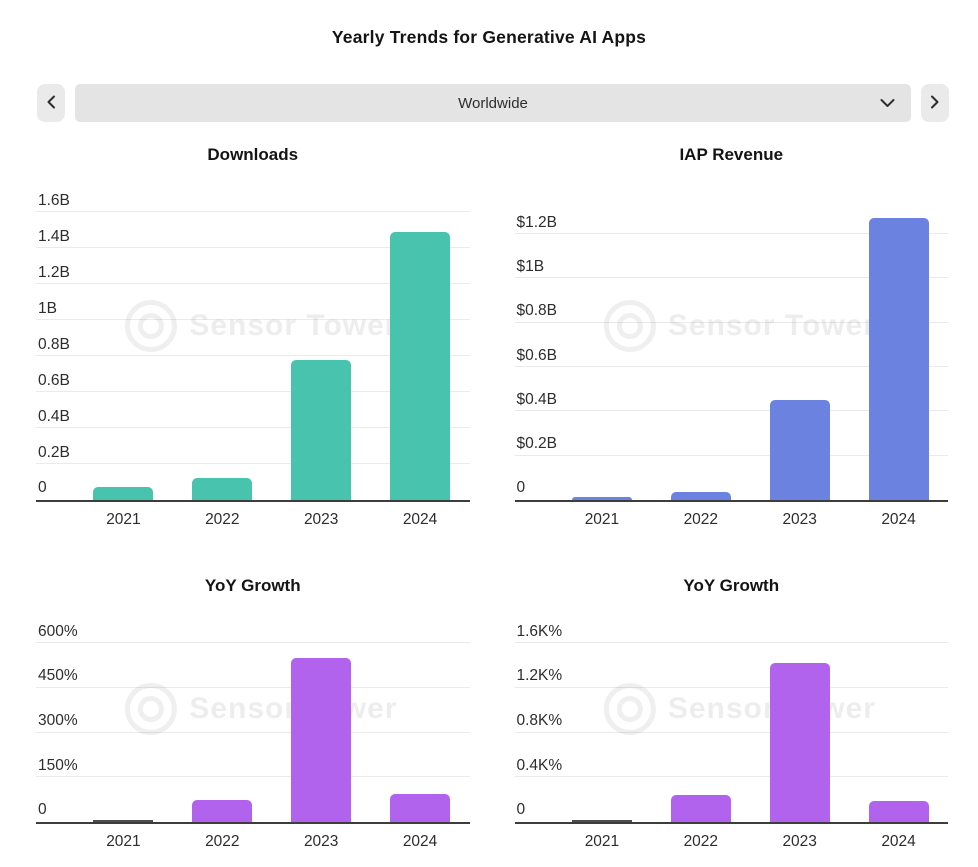 The image size is (978, 867). I want to click on chevron-down-icon, so click(887, 103).